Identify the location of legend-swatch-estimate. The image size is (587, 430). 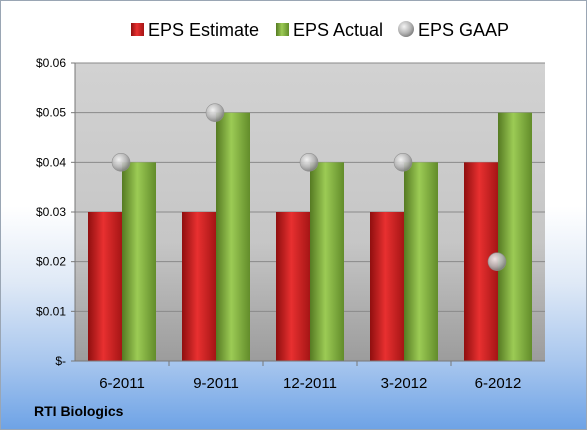
(137, 29).